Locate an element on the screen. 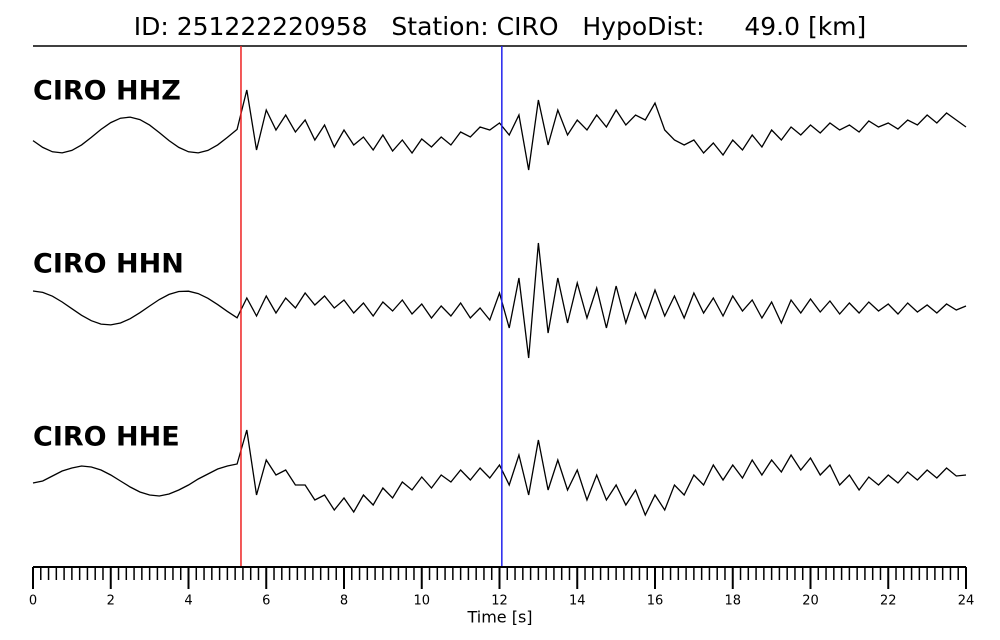  x-tick-label: 20 is located at coordinates (810, 601).